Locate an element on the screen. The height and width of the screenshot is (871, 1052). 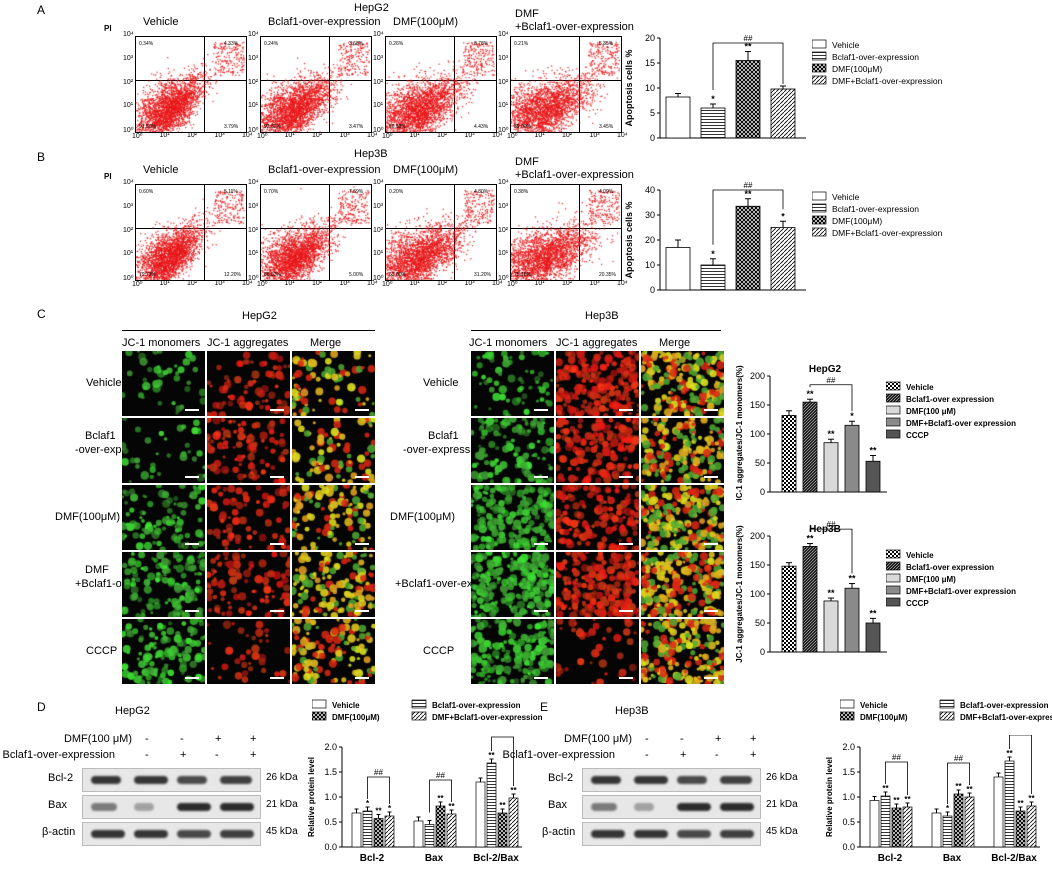
row-label: Vehicle is located at coordinates (104, 383).